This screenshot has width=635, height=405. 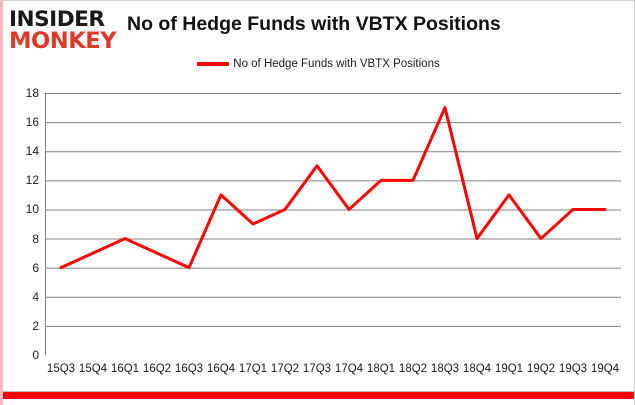 What do you see at coordinates (253, 369) in the screenshot?
I see `x-axis-tick-label: 17Q1` at bounding box center [253, 369].